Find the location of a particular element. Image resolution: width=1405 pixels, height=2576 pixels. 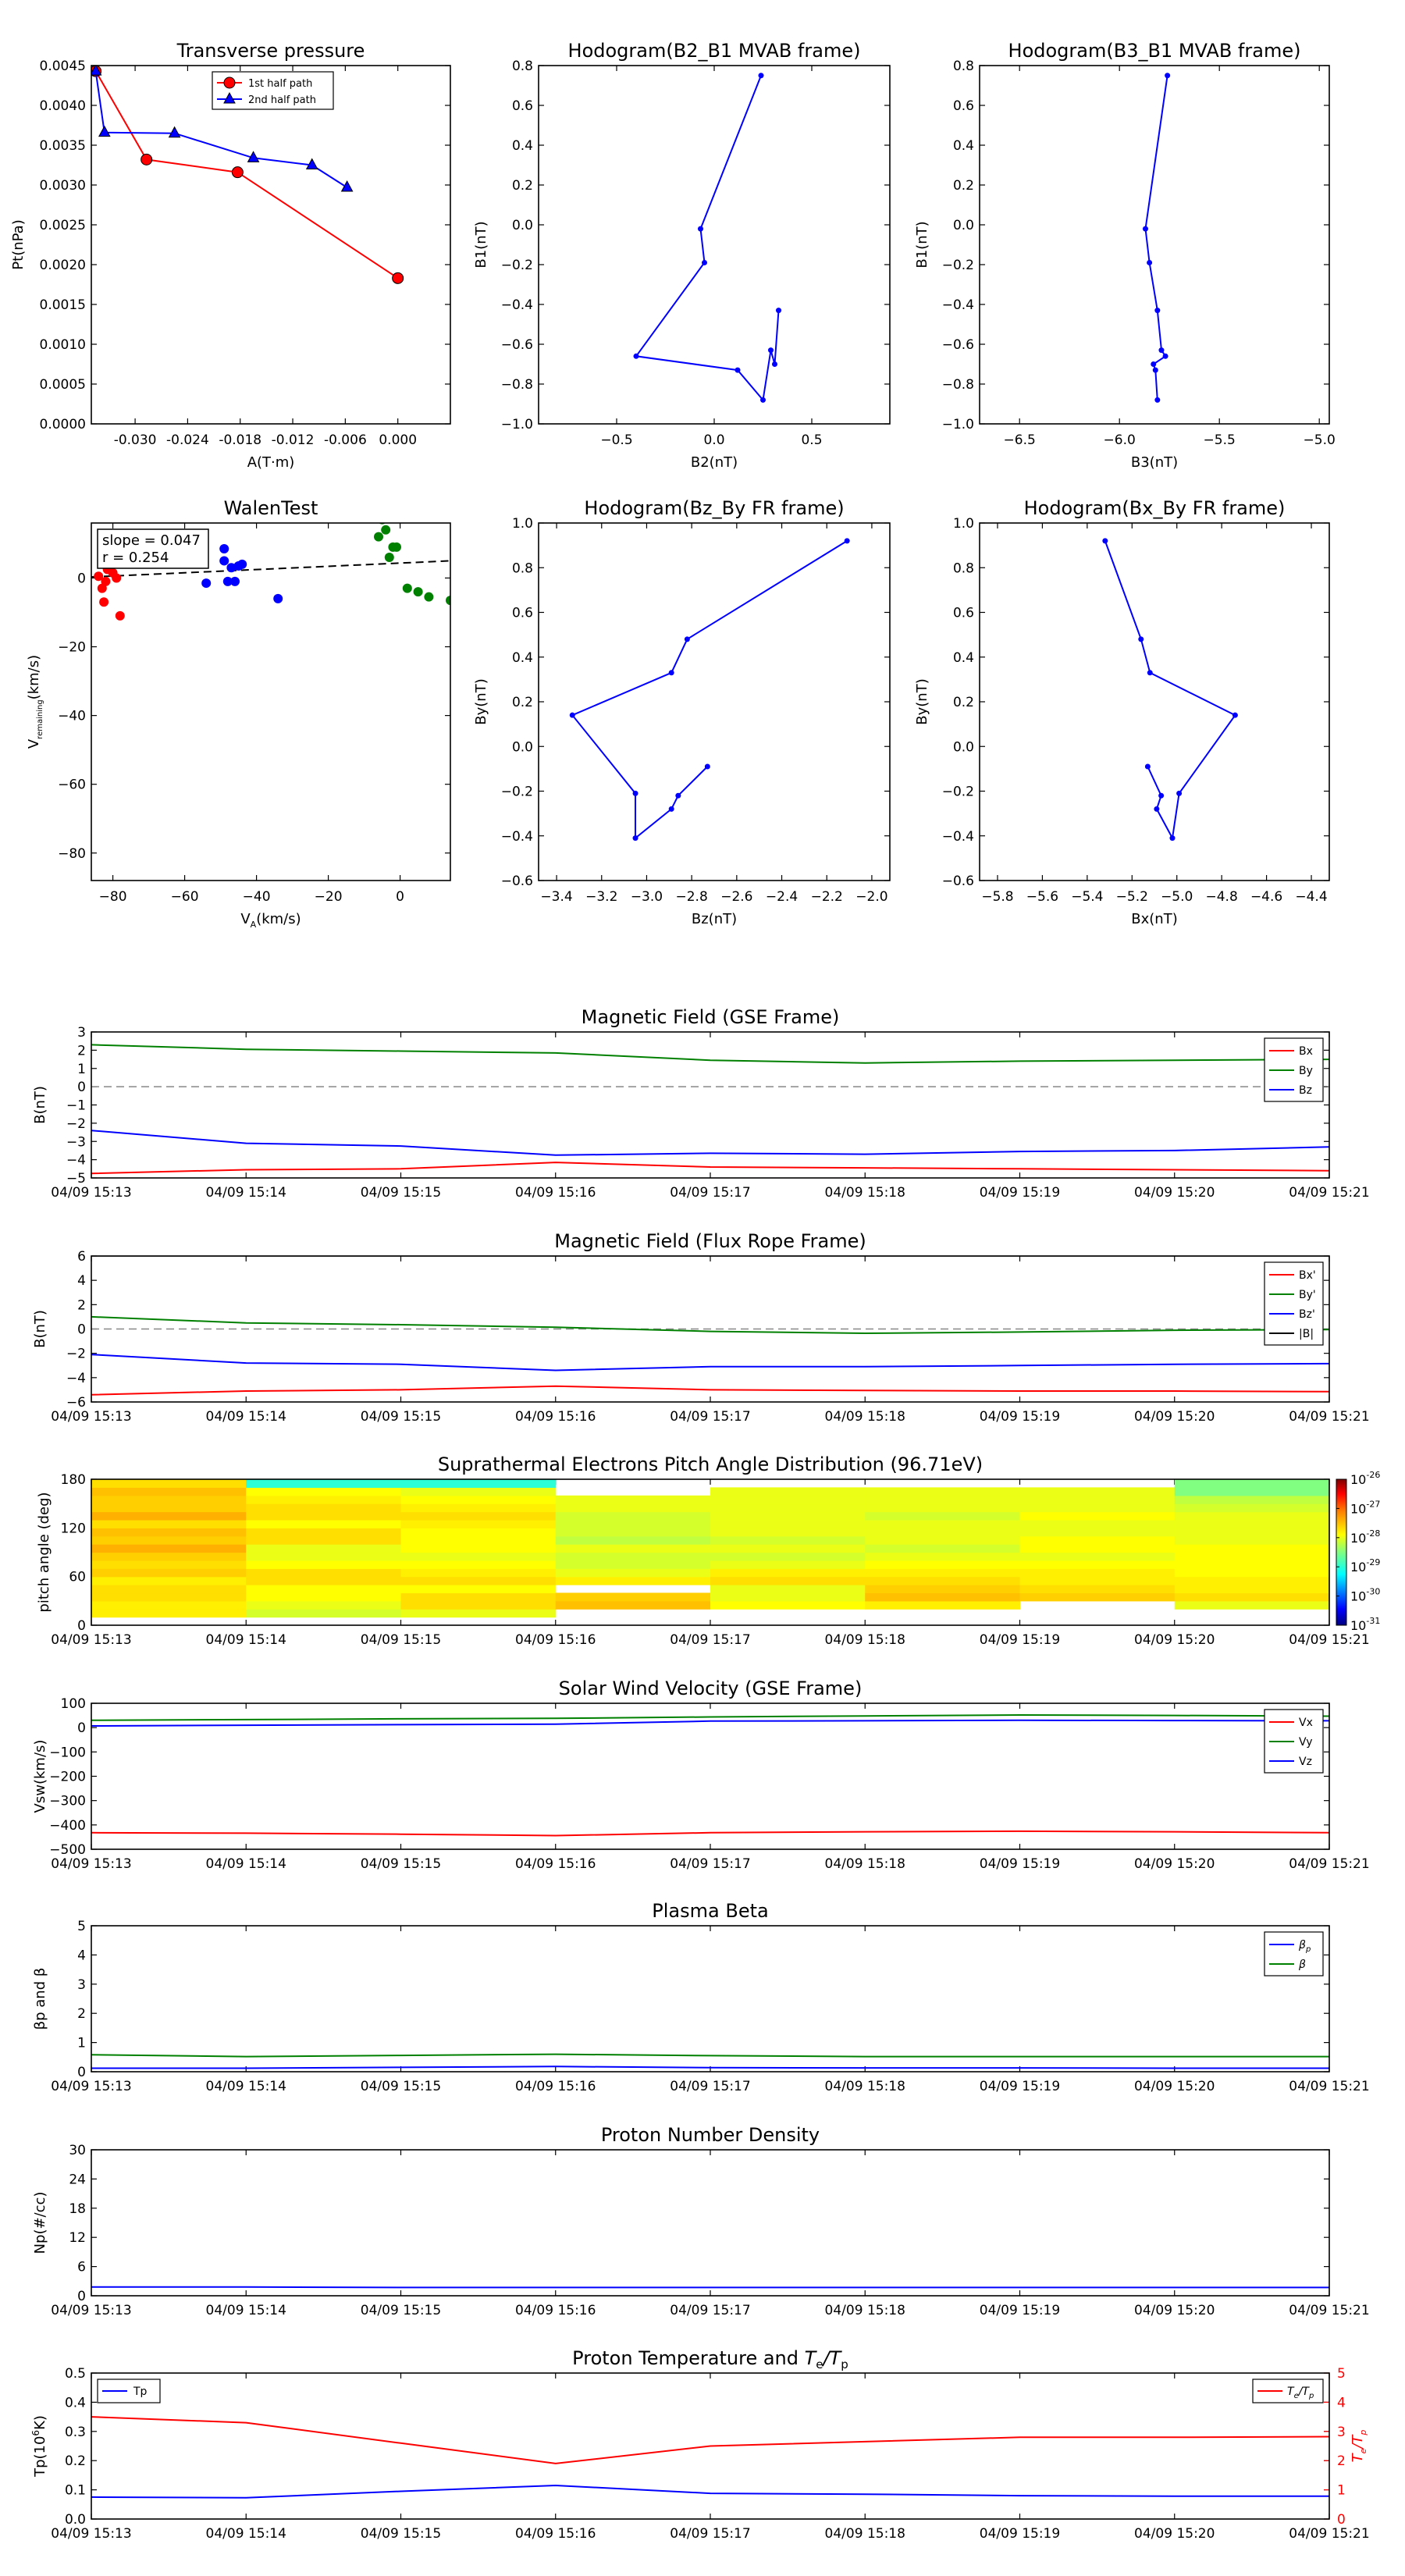

y-right-tick-label: 3 is located at coordinates (1342, 2432).